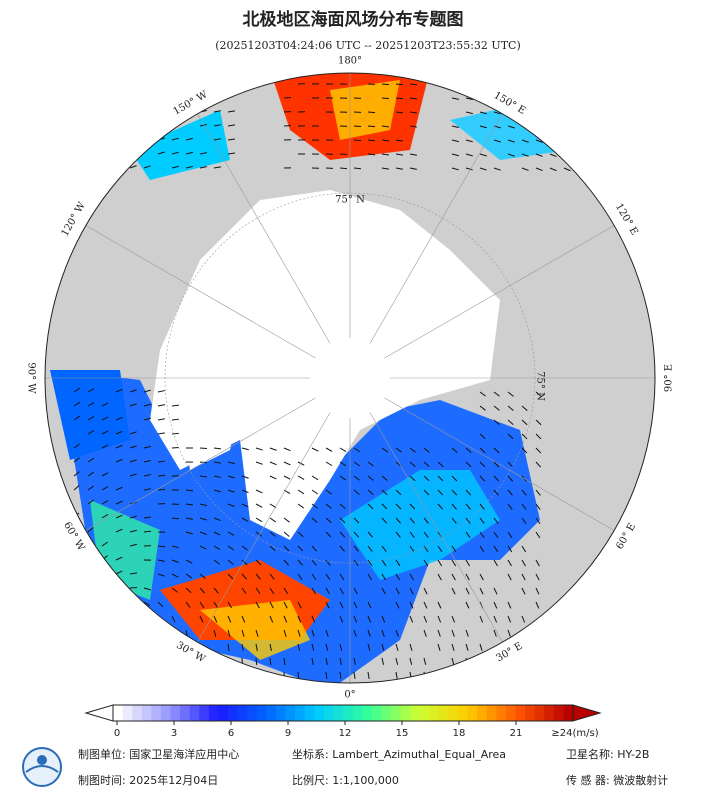 This screenshot has width=706, height=800. What do you see at coordinates (607, 754) in the screenshot?
I see `footer-satellite: 卫星名称: HY-2B` at bounding box center [607, 754].